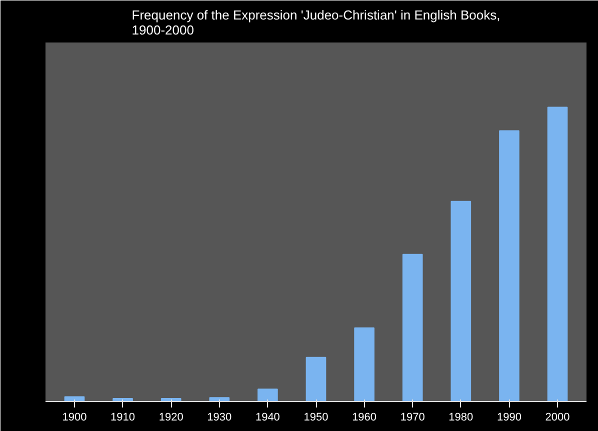  Describe the element at coordinates (123, 418) in the screenshot. I see `x-tick-label: 1910` at that location.